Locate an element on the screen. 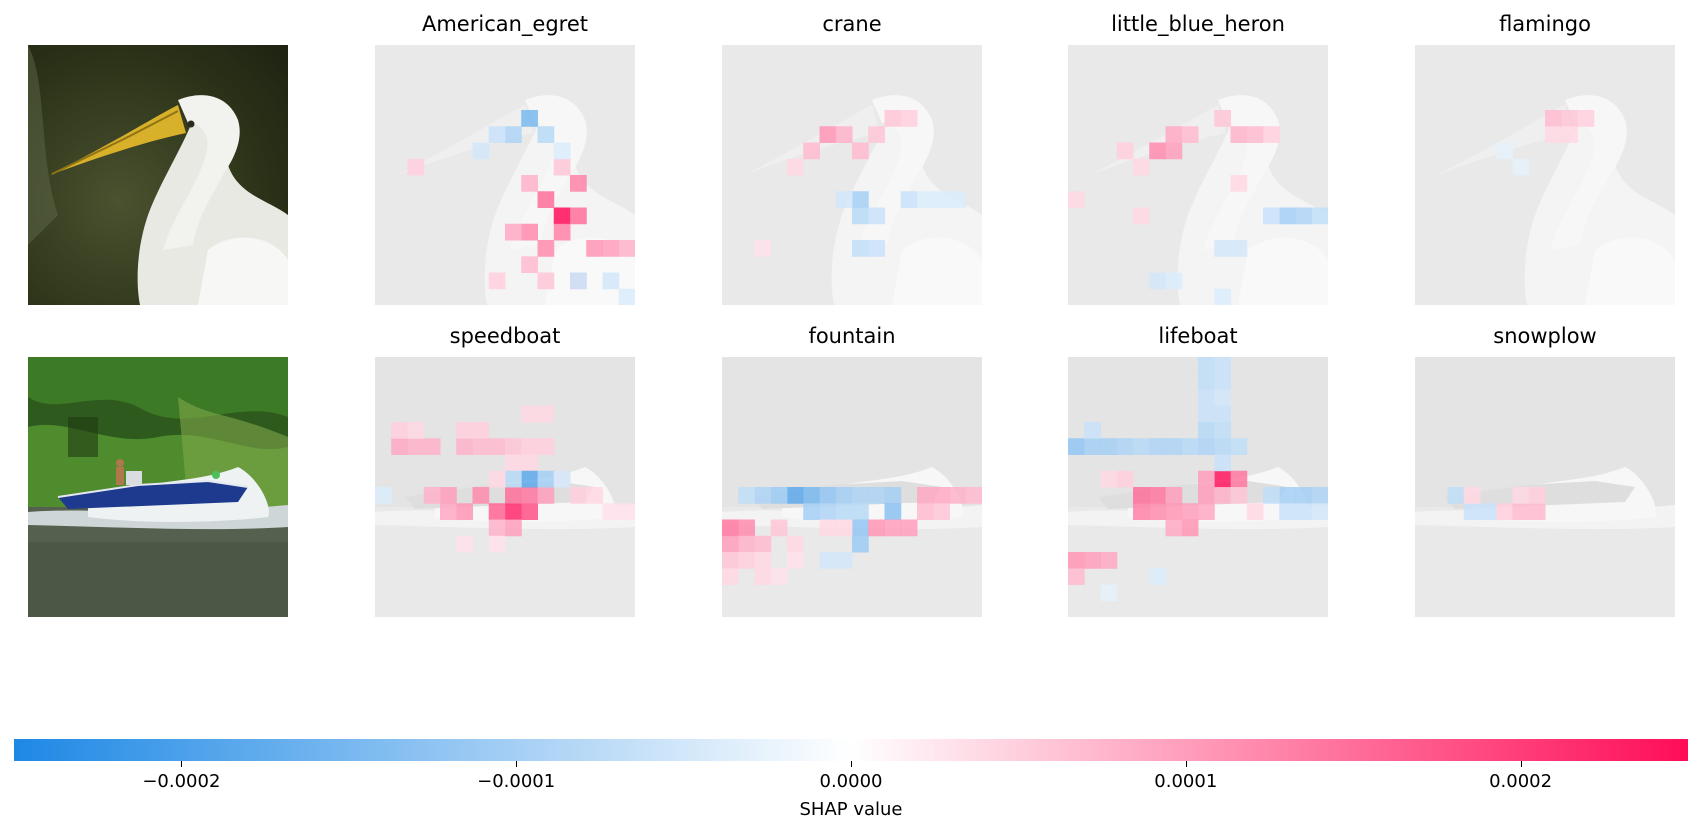 The height and width of the screenshot is (835, 1702). original-image-speedboat is located at coordinates (158, 487).